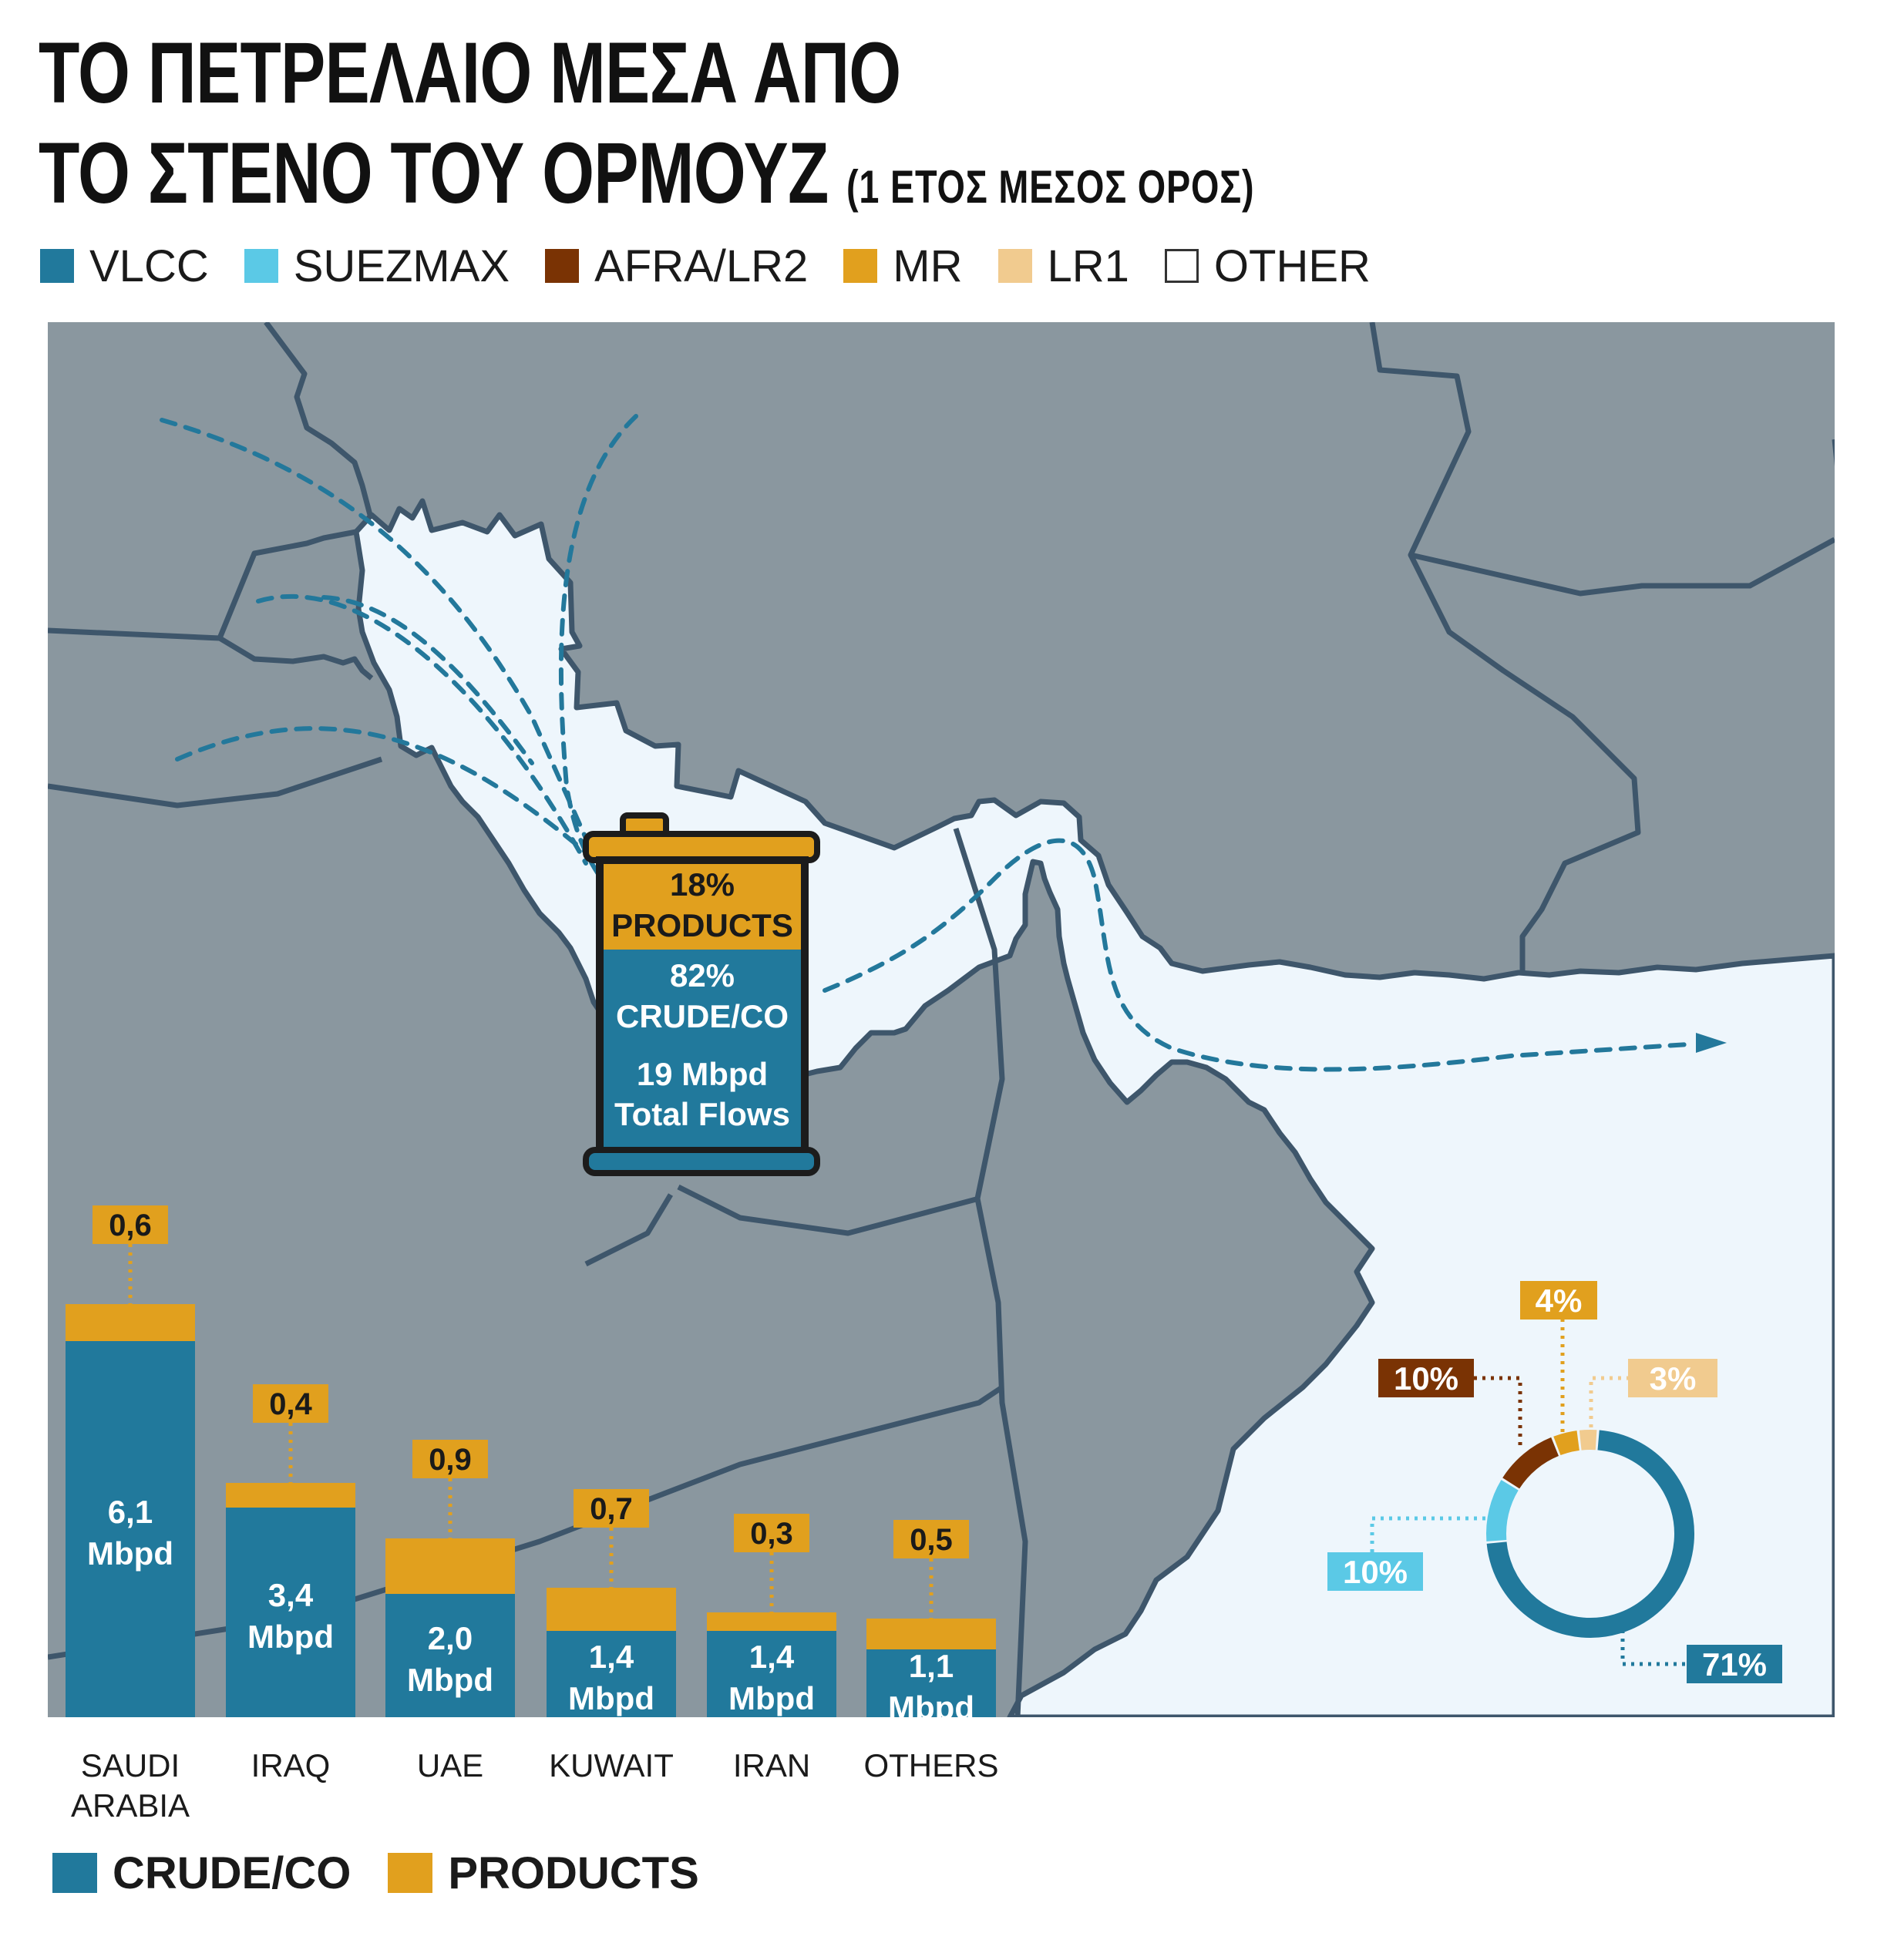 The image size is (1894, 1960). I want to click on legend-label-afra-lr2: AFRA/LR2, so click(701, 265).